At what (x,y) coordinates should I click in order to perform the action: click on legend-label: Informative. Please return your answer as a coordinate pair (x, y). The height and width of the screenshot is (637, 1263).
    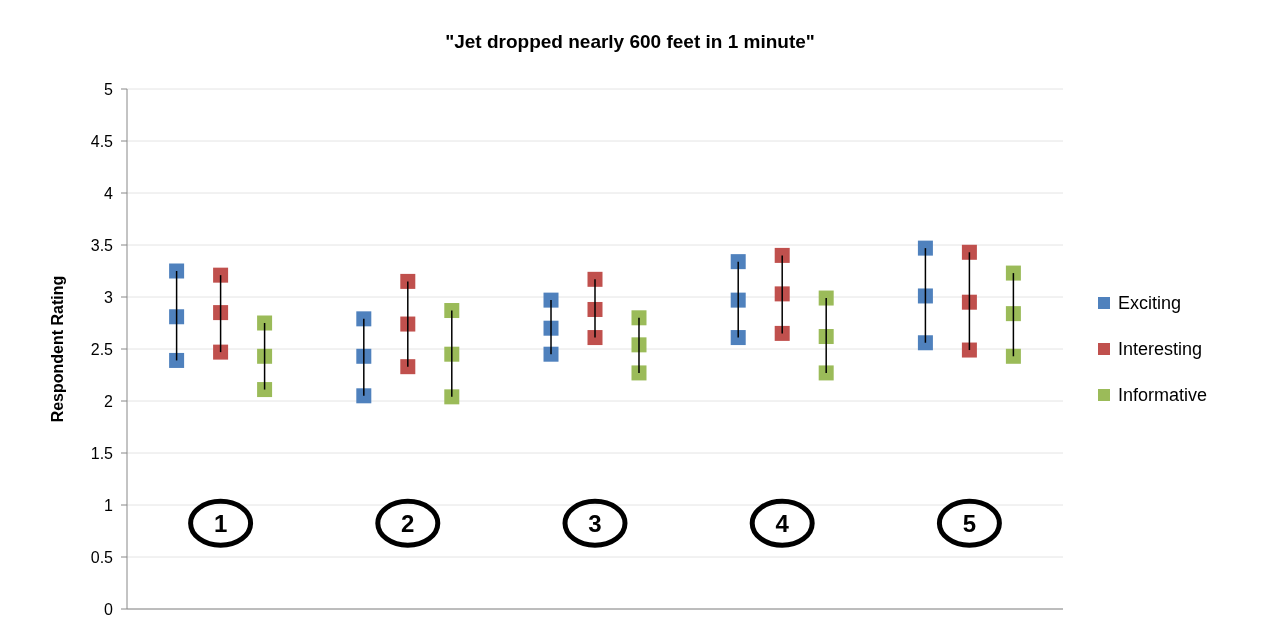
    Looking at the image, I should click on (1163, 395).